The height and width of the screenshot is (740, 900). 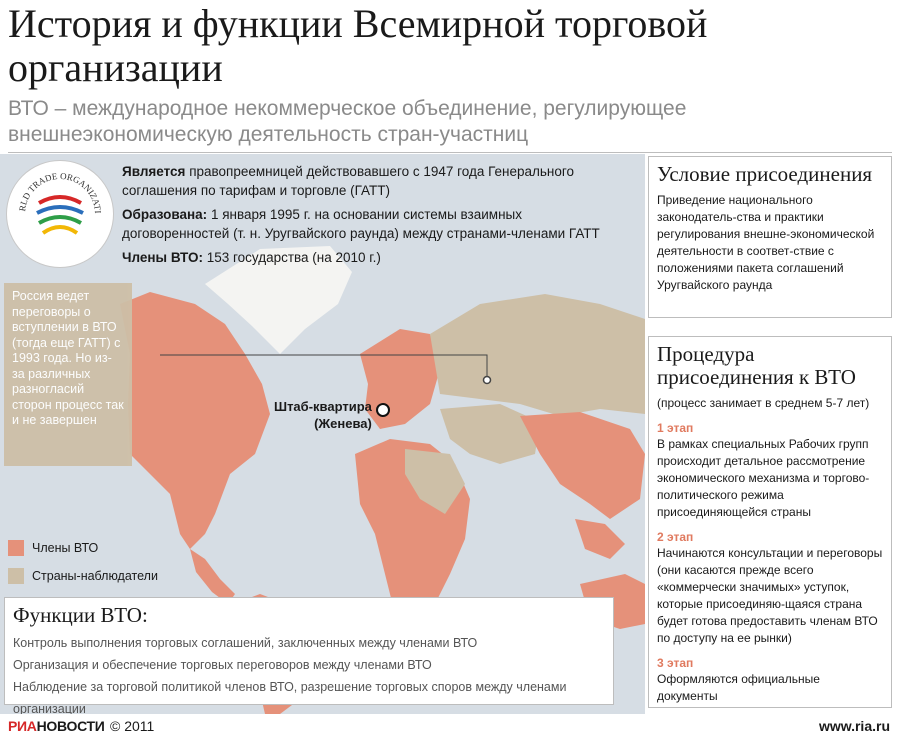 What do you see at coordinates (16, 548) in the screenshot?
I see `legend-members-swatch` at bounding box center [16, 548].